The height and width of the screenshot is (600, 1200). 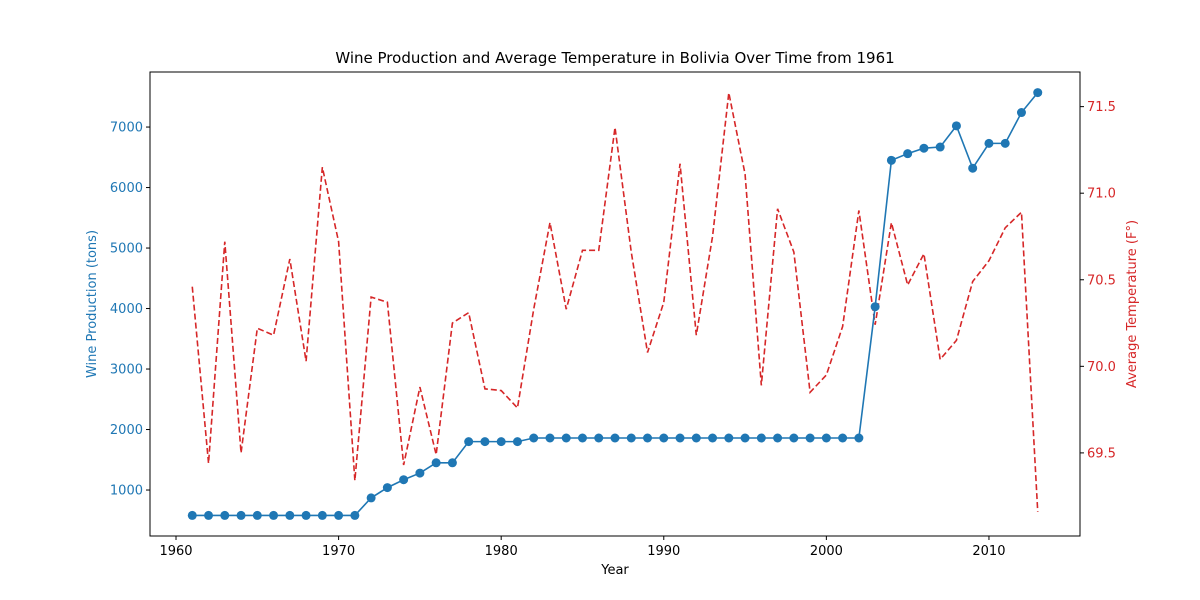 I want to click on right-y-tick-label: 71.5, so click(x=1101, y=107).